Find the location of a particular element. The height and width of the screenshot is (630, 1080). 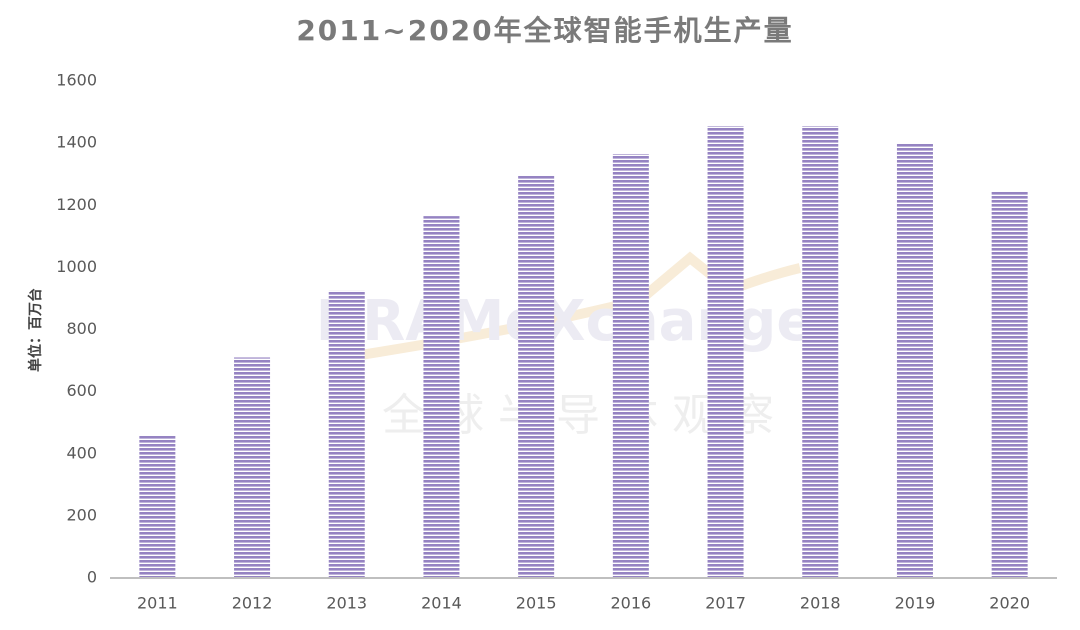

y-tick-label: 1600 is located at coordinates (76, 80).